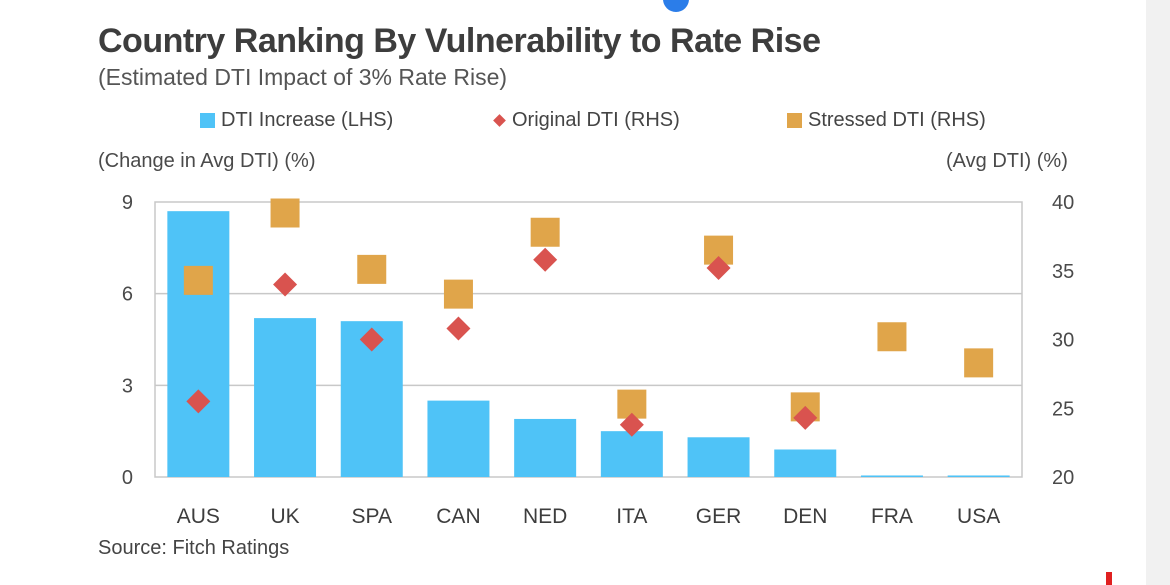  What do you see at coordinates (127, 478) in the screenshot?
I see `left-tick-label: 0` at bounding box center [127, 478].